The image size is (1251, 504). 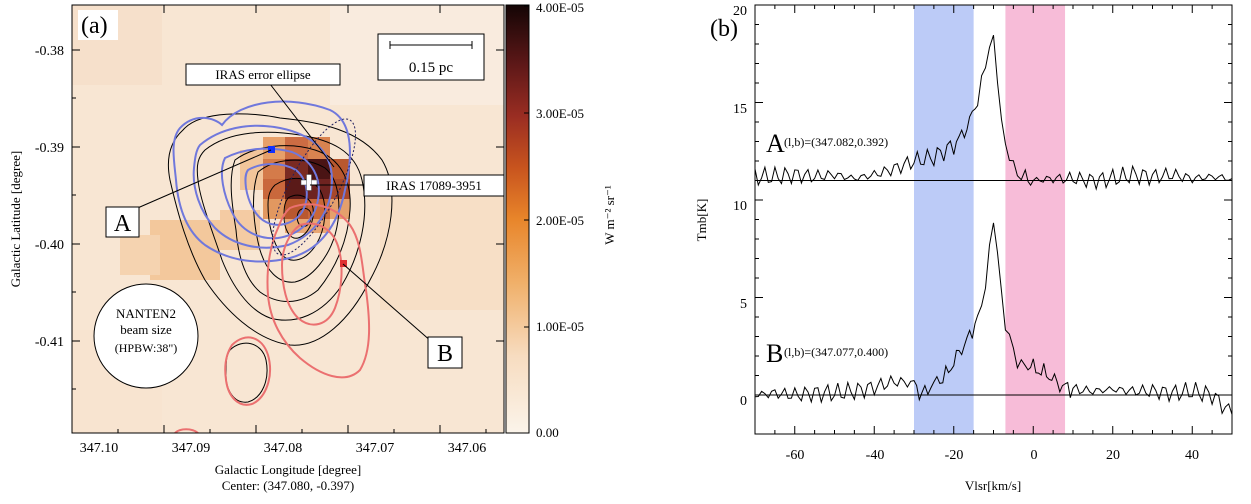 I want to click on b-x-tick-2: -20, so click(x=954, y=455).